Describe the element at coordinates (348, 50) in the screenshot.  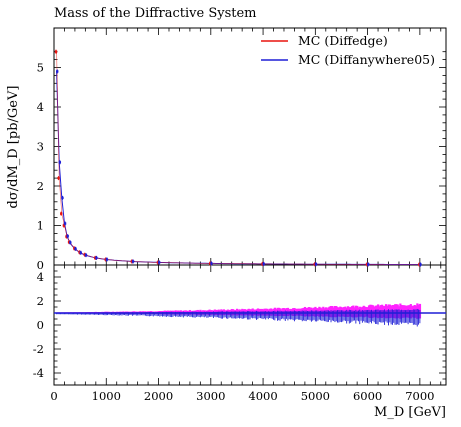
I see `legend: MC (Diffedge) MC (Diffanywhere05)` at that location.